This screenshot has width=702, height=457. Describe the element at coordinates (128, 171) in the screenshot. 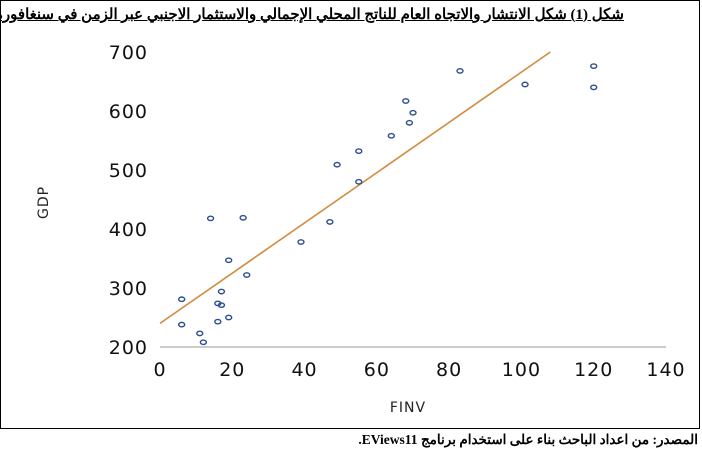

I see `y-tick-label: 500` at that location.